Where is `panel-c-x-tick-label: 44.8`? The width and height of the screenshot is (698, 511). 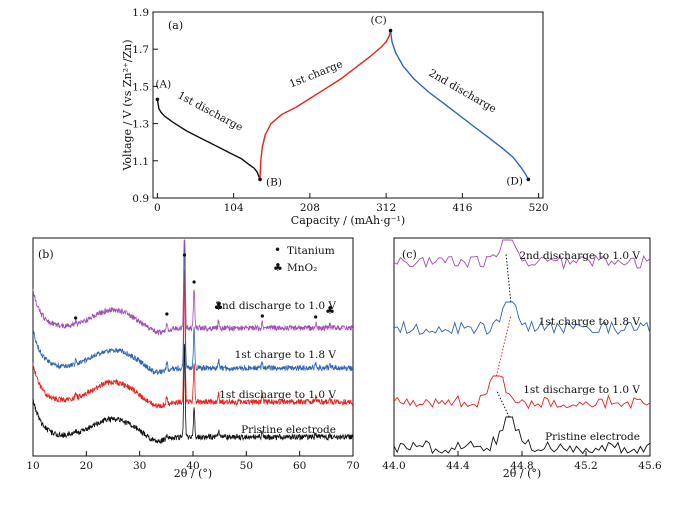 panel-c-x-tick-label: 44.8 is located at coordinates (521, 466).